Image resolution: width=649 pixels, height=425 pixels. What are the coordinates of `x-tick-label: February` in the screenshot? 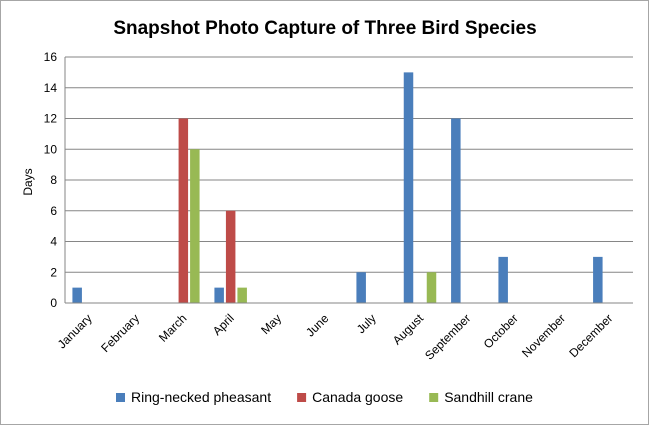 It's located at (120, 333).